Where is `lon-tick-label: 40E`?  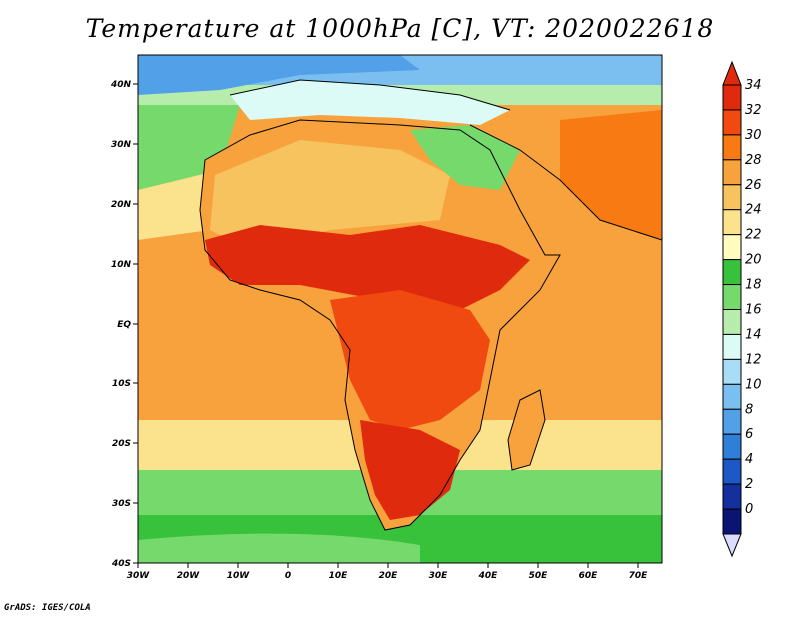 lon-tick-label: 40E is located at coordinates (488, 576).